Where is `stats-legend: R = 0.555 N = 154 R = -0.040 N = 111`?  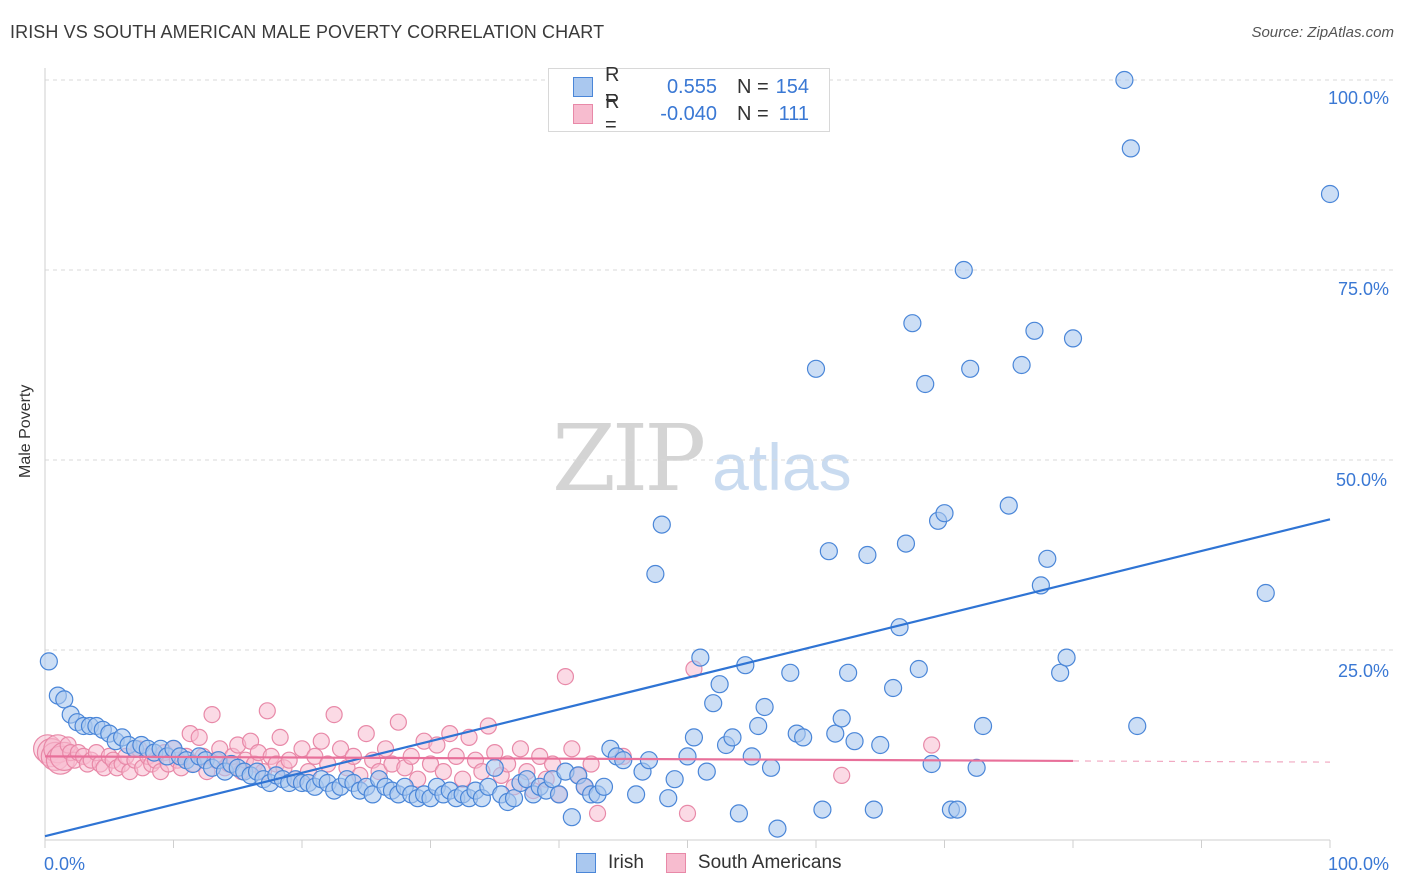
stats-legend: R = 0.555 N = 154 R = -0.040 N = 111 is located at coordinates (689, 100).